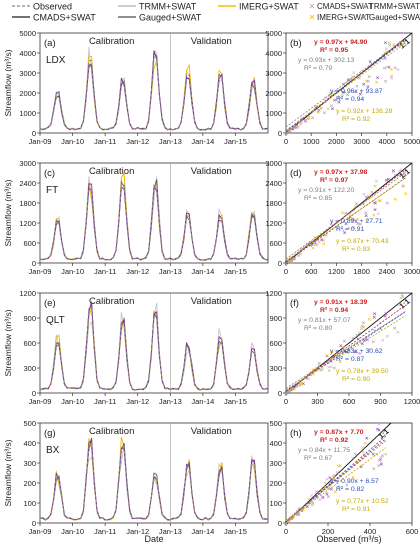 Image resolution: width=420 pixels, height=550 pixels. I want to click on sc-point-3-3-7: ✕, so click(298, 514).